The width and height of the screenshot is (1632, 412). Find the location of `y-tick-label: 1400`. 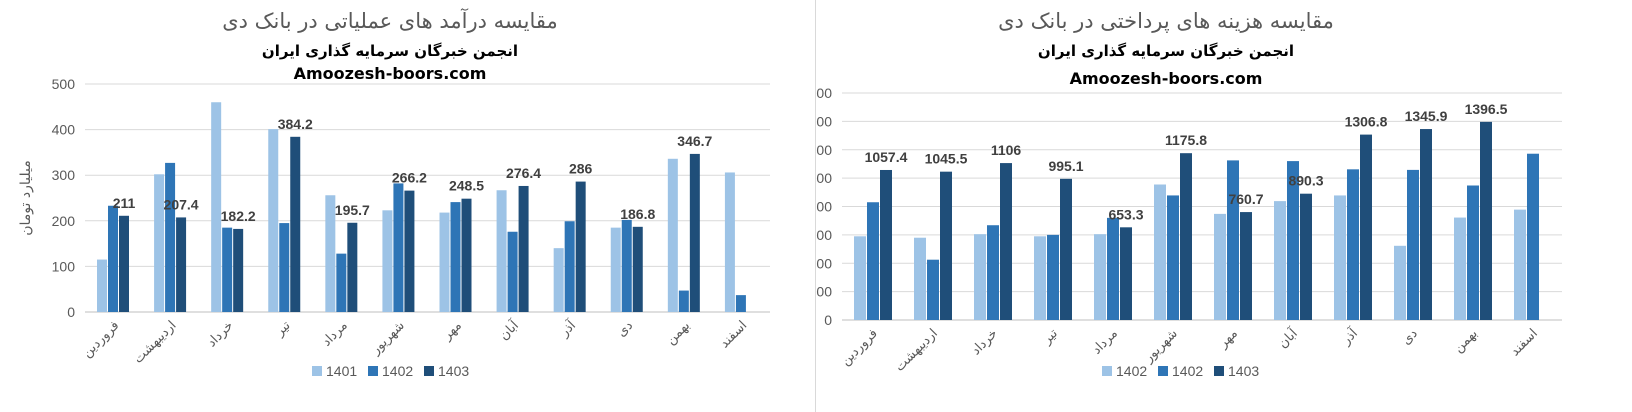

y-tick-label: 1400 is located at coordinates (824, 121).